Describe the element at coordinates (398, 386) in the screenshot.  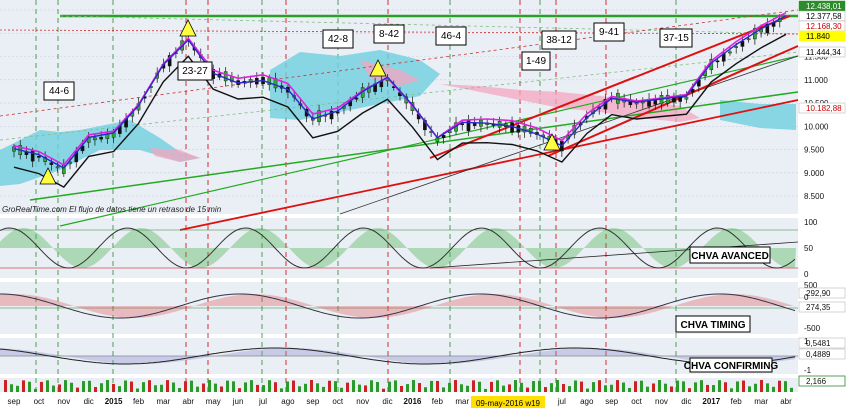
I see `volume-bars` at that location.